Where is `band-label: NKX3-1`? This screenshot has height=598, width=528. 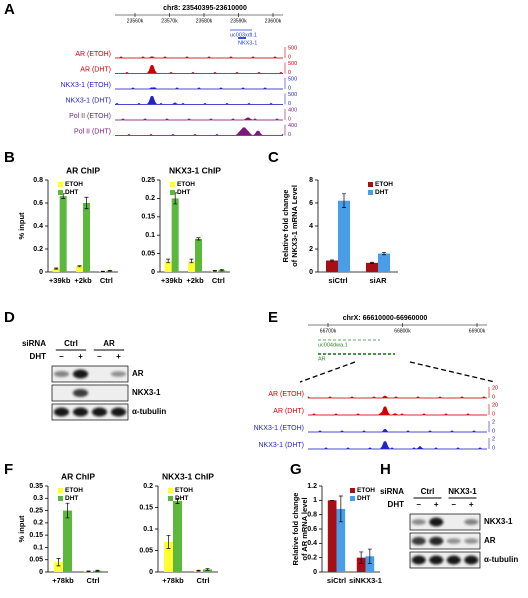
band-label: NKX3-1 is located at coordinates (146, 392).